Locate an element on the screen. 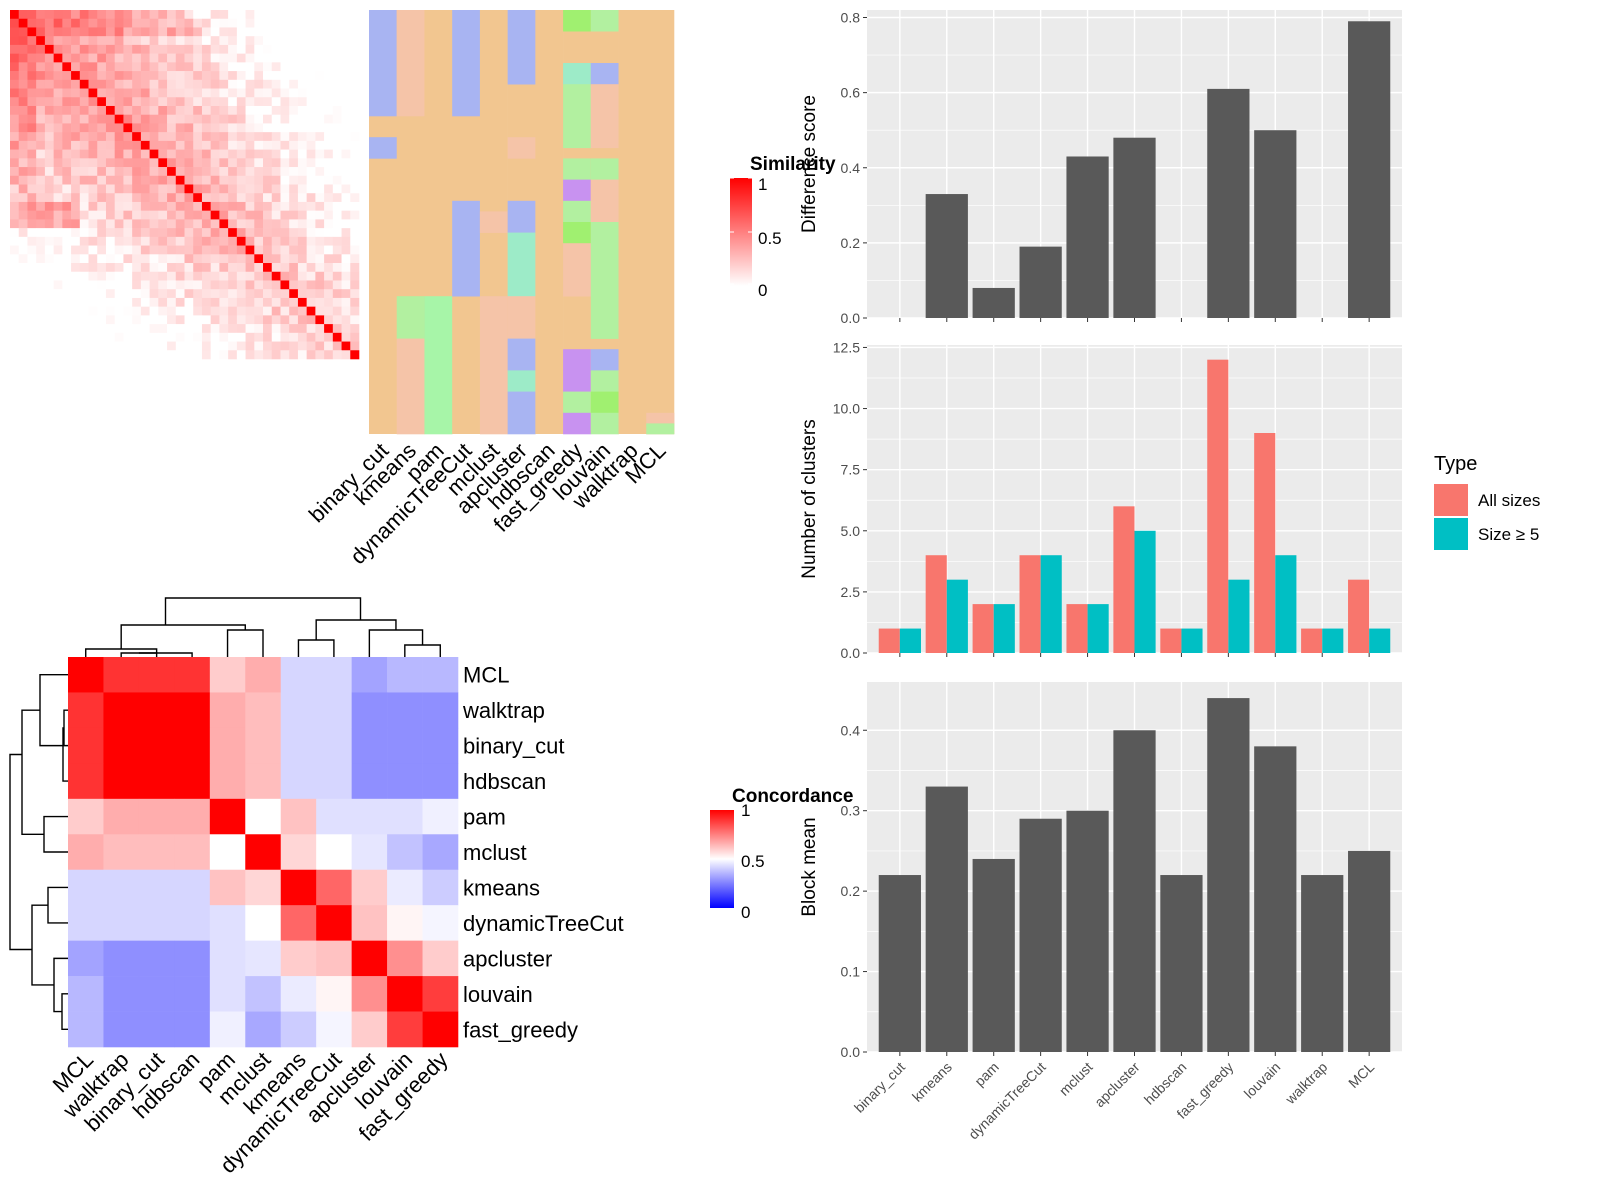 This screenshot has width=1600, height=1200. bar-fast_greedy is located at coordinates (1218, 506).